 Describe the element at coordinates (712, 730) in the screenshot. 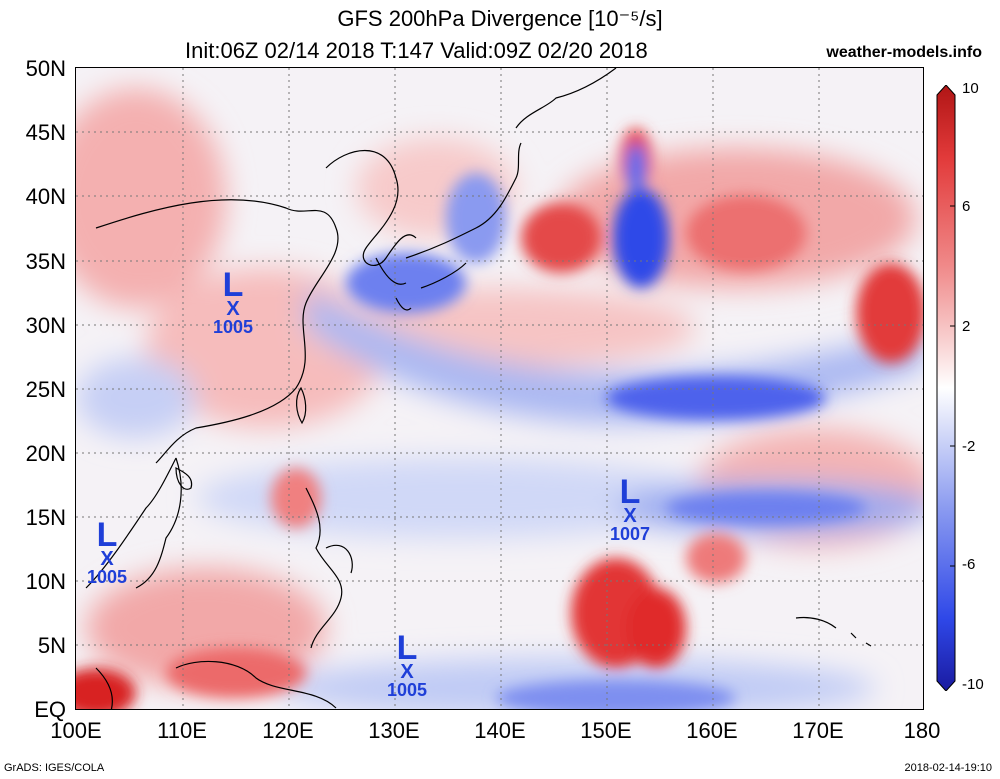

I see `lon-label: 160E` at that location.